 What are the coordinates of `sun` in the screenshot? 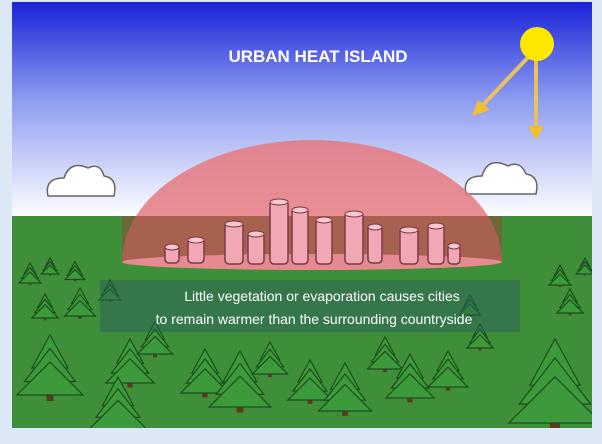 It's located at (537, 44).